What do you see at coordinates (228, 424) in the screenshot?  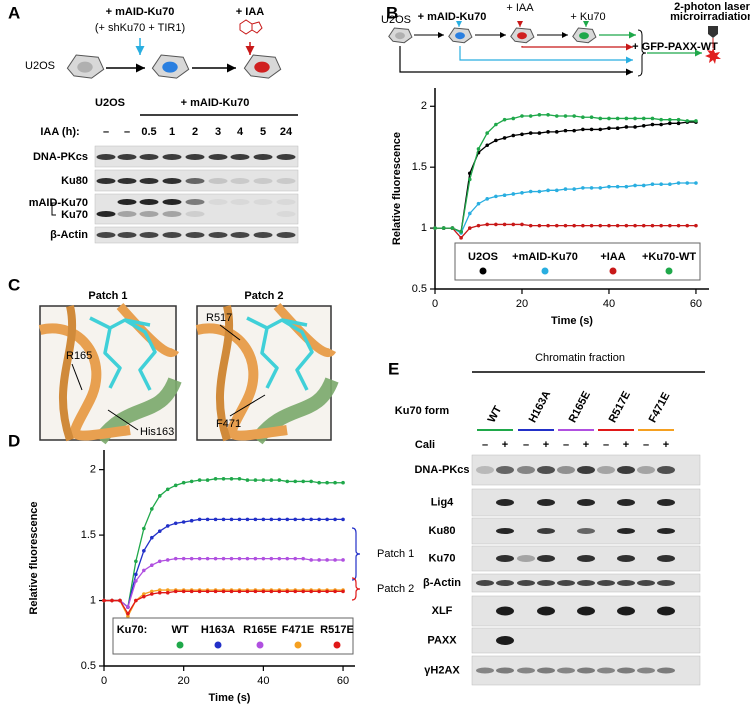 I see `residue-label: F471` at bounding box center [228, 424].